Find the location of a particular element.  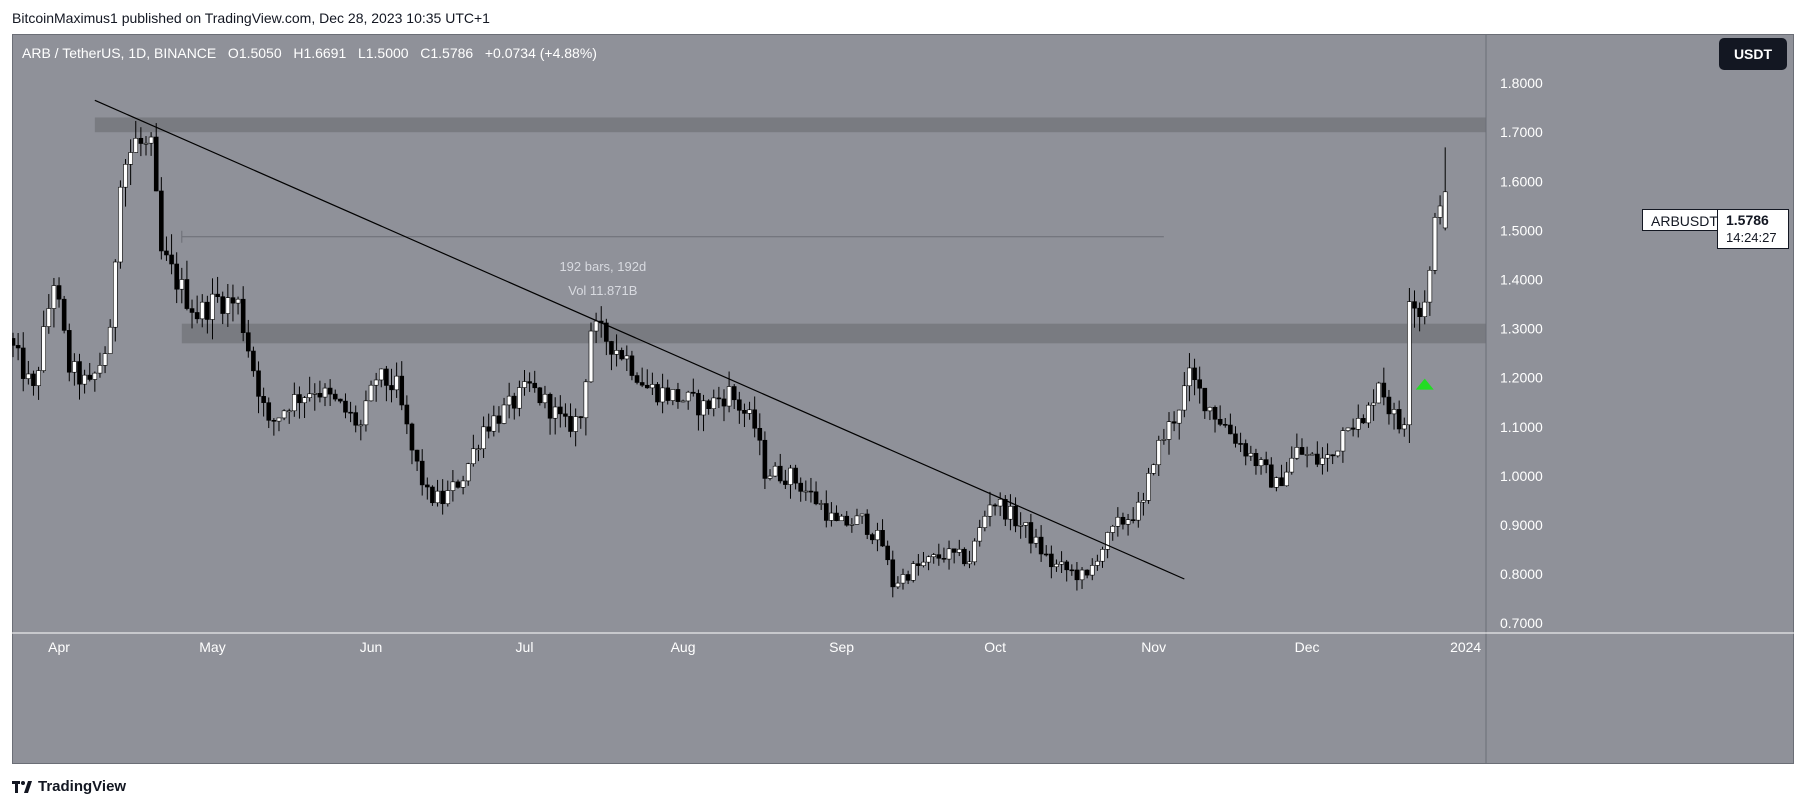

currency-button: USDT is located at coordinates (1753, 54).